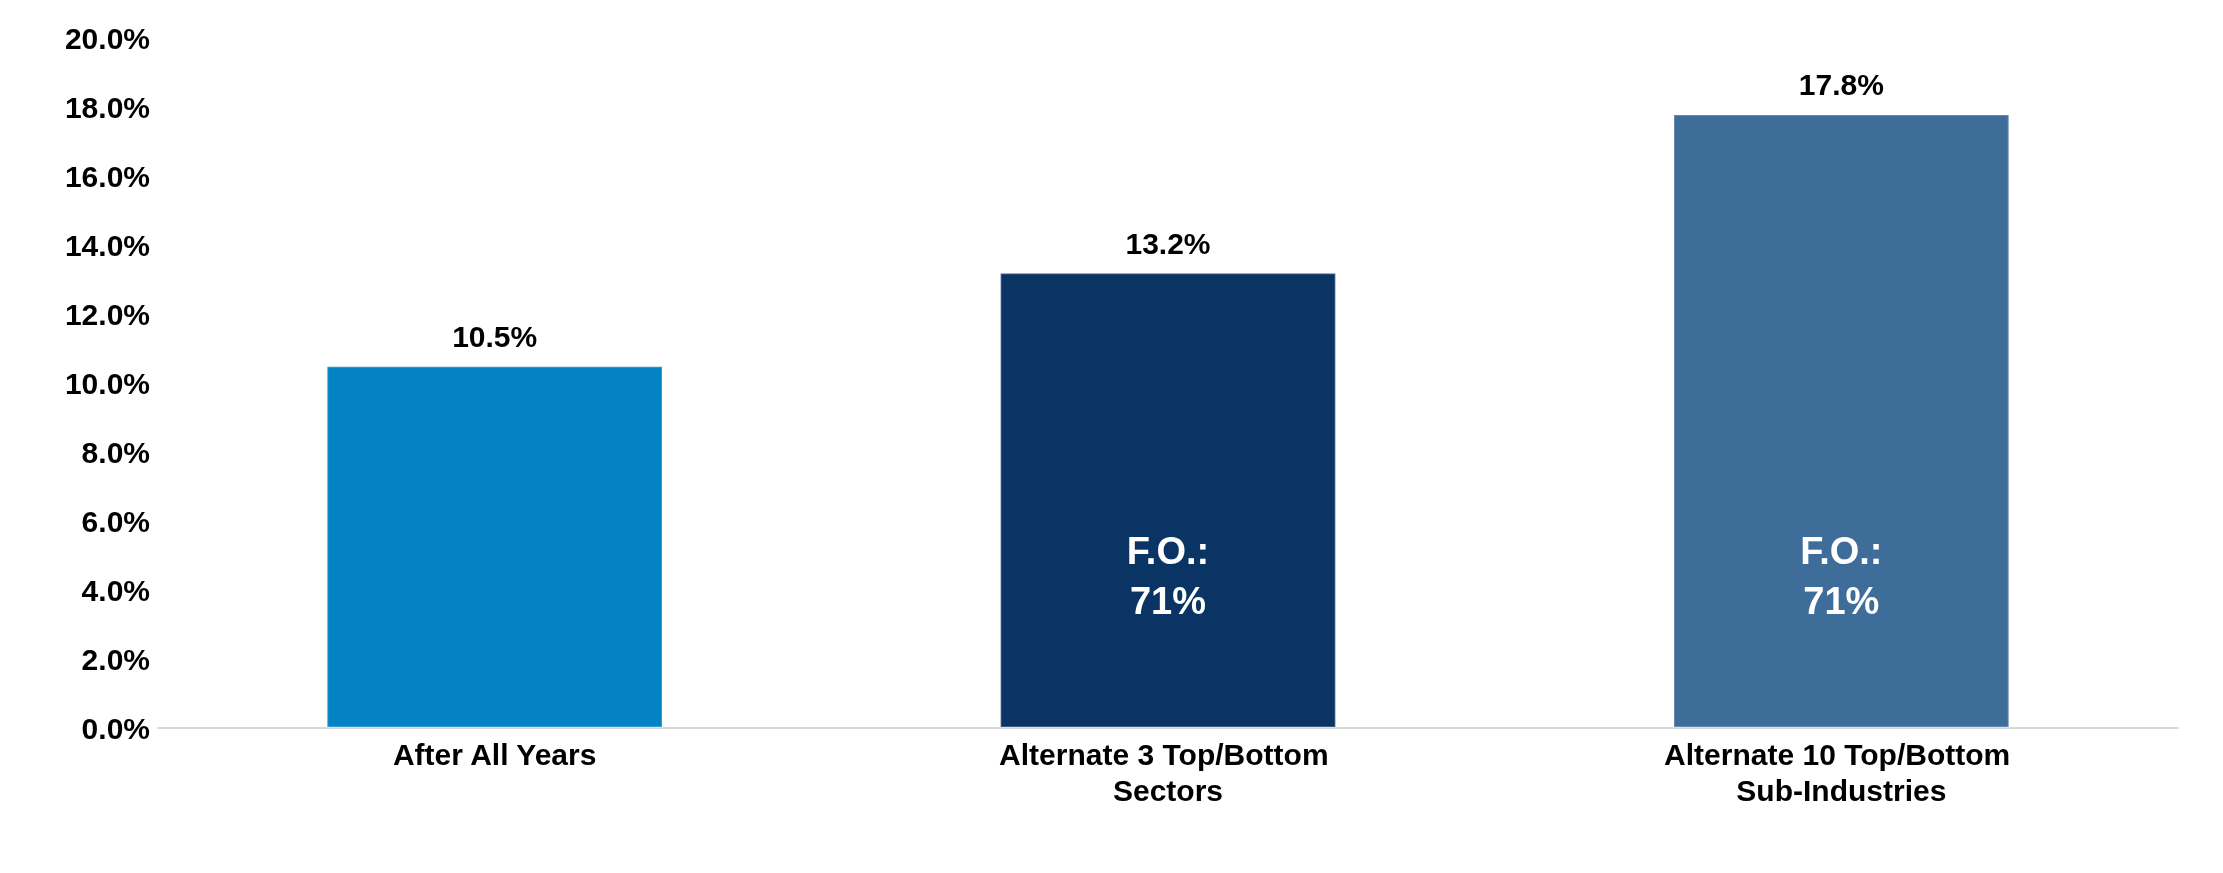  What do you see at coordinates (115, 452) in the screenshot?
I see `y-tick-label: 8.0%` at bounding box center [115, 452].